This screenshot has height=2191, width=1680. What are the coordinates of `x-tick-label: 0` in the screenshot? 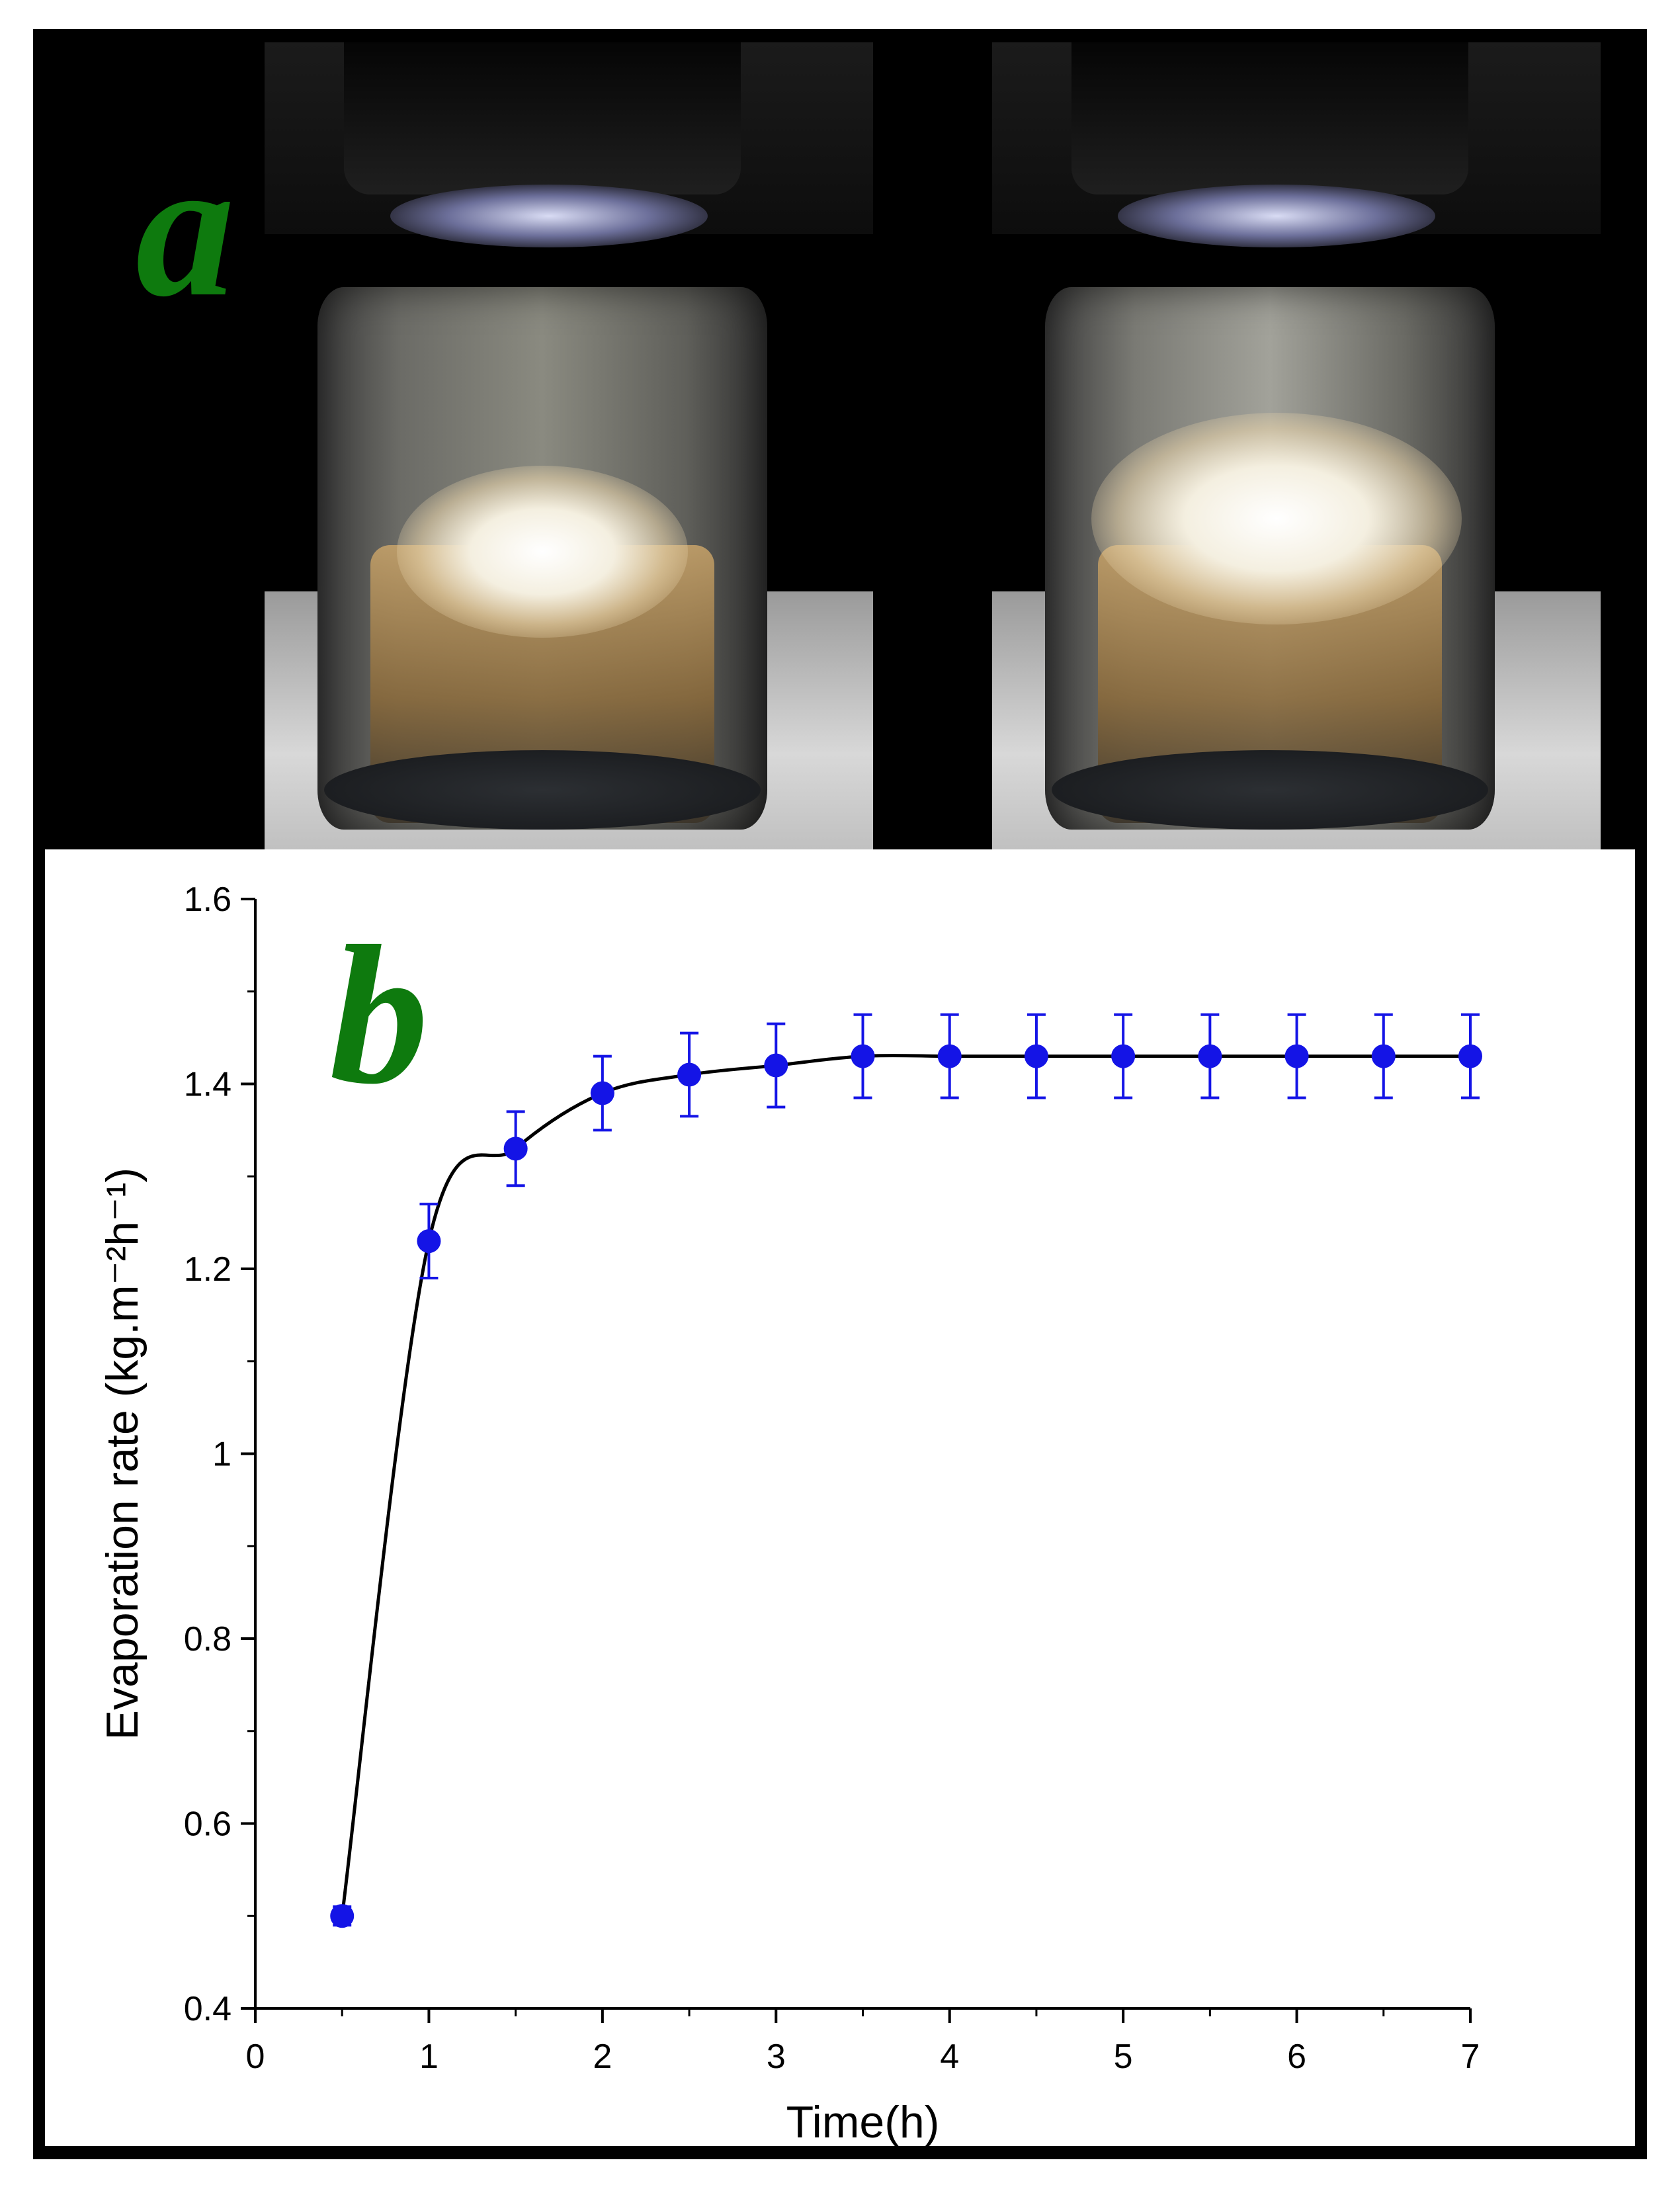 It's located at (255, 2057).